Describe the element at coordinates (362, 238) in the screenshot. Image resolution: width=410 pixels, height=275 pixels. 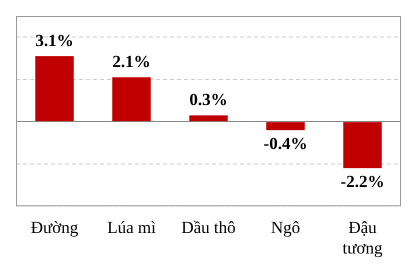
I see `x-tick-label: Đậu tương` at that location.